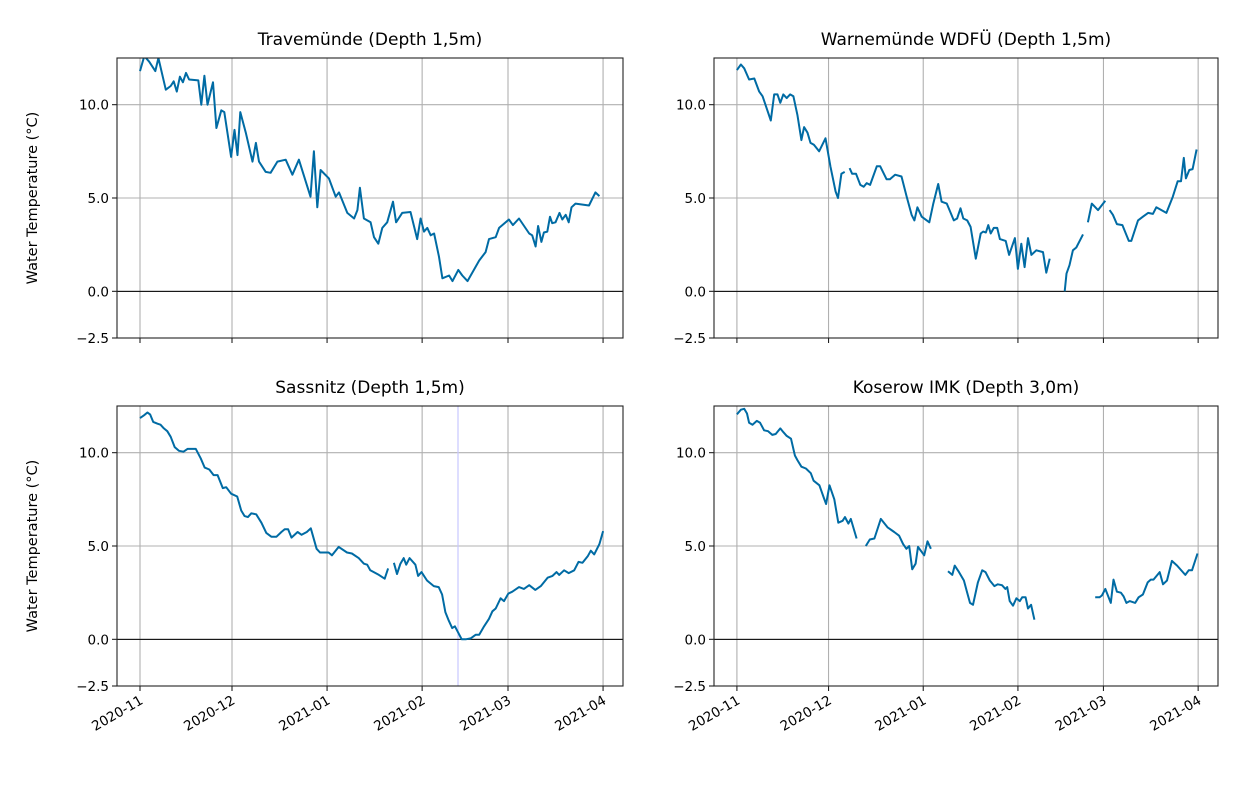 The width and height of the screenshot is (1240, 785). Describe the element at coordinates (966, 39) in the screenshot. I see `subplot-title: Warnemünde WDFÜ (Depth 1,5m)` at that location.